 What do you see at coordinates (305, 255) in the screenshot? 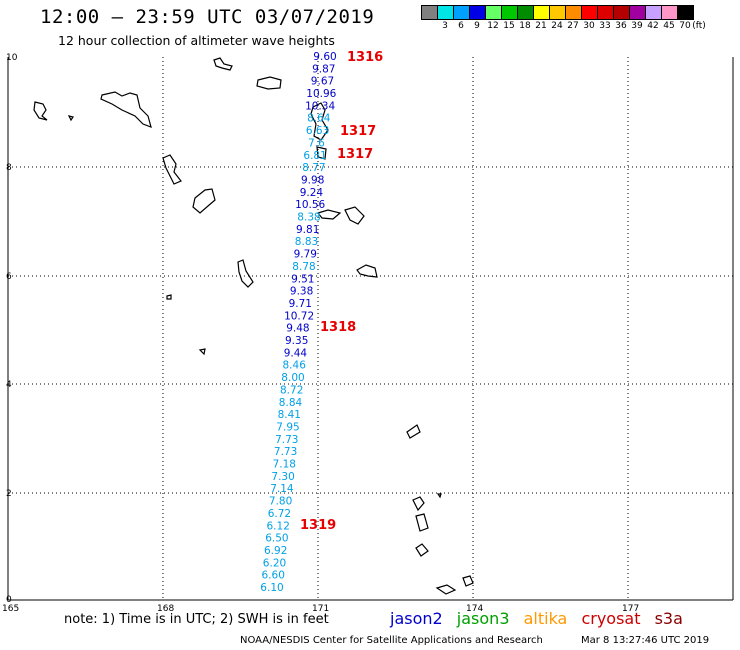
I see `wave-height-value: 9.79` at bounding box center [305, 255].